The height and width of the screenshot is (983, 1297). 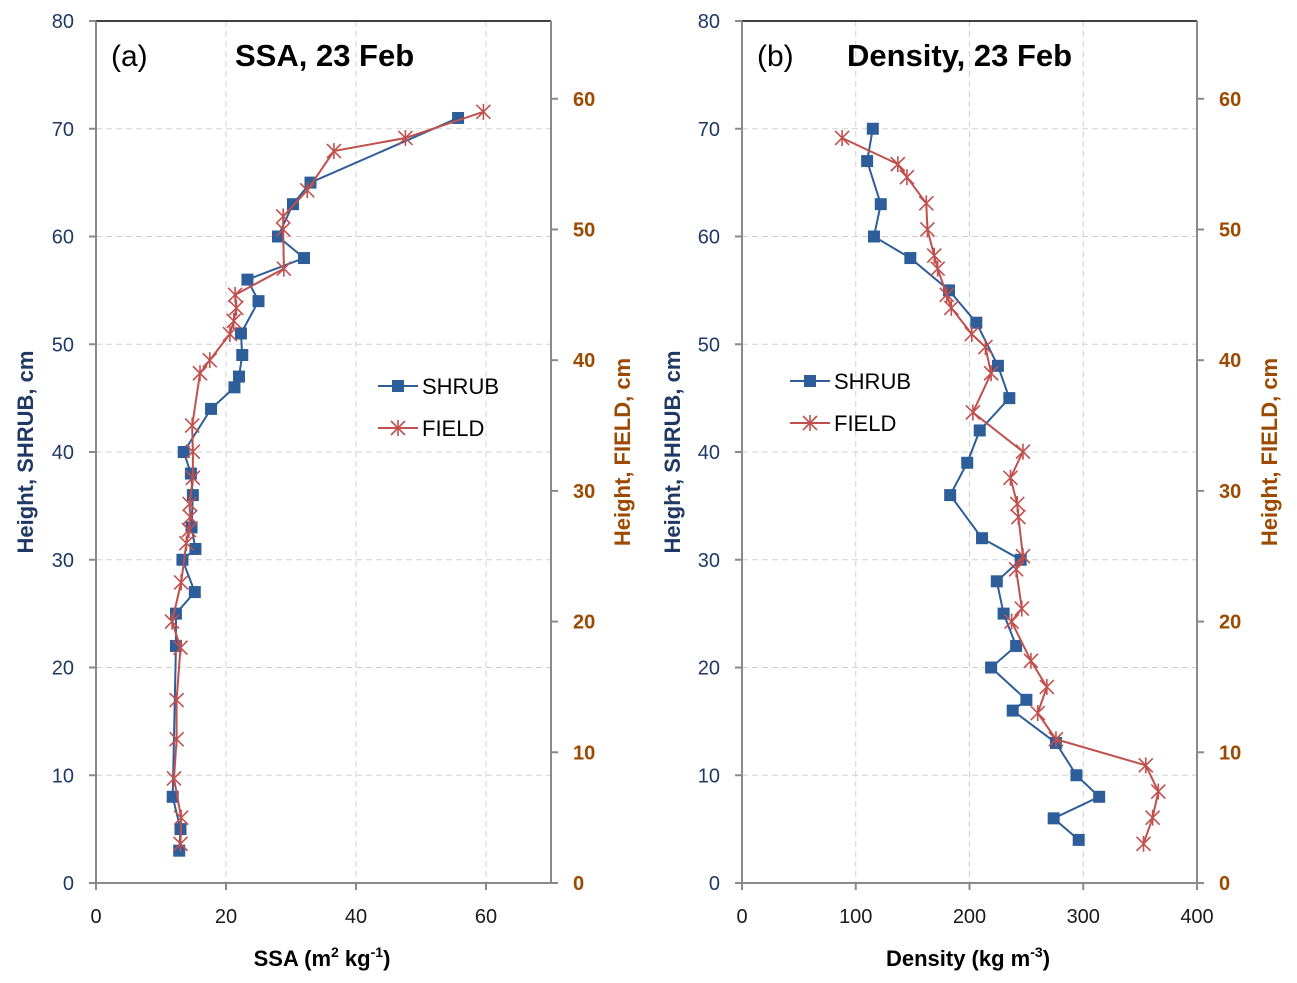 I want to click on legend-label: FIELD, so click(x=453, y=428).